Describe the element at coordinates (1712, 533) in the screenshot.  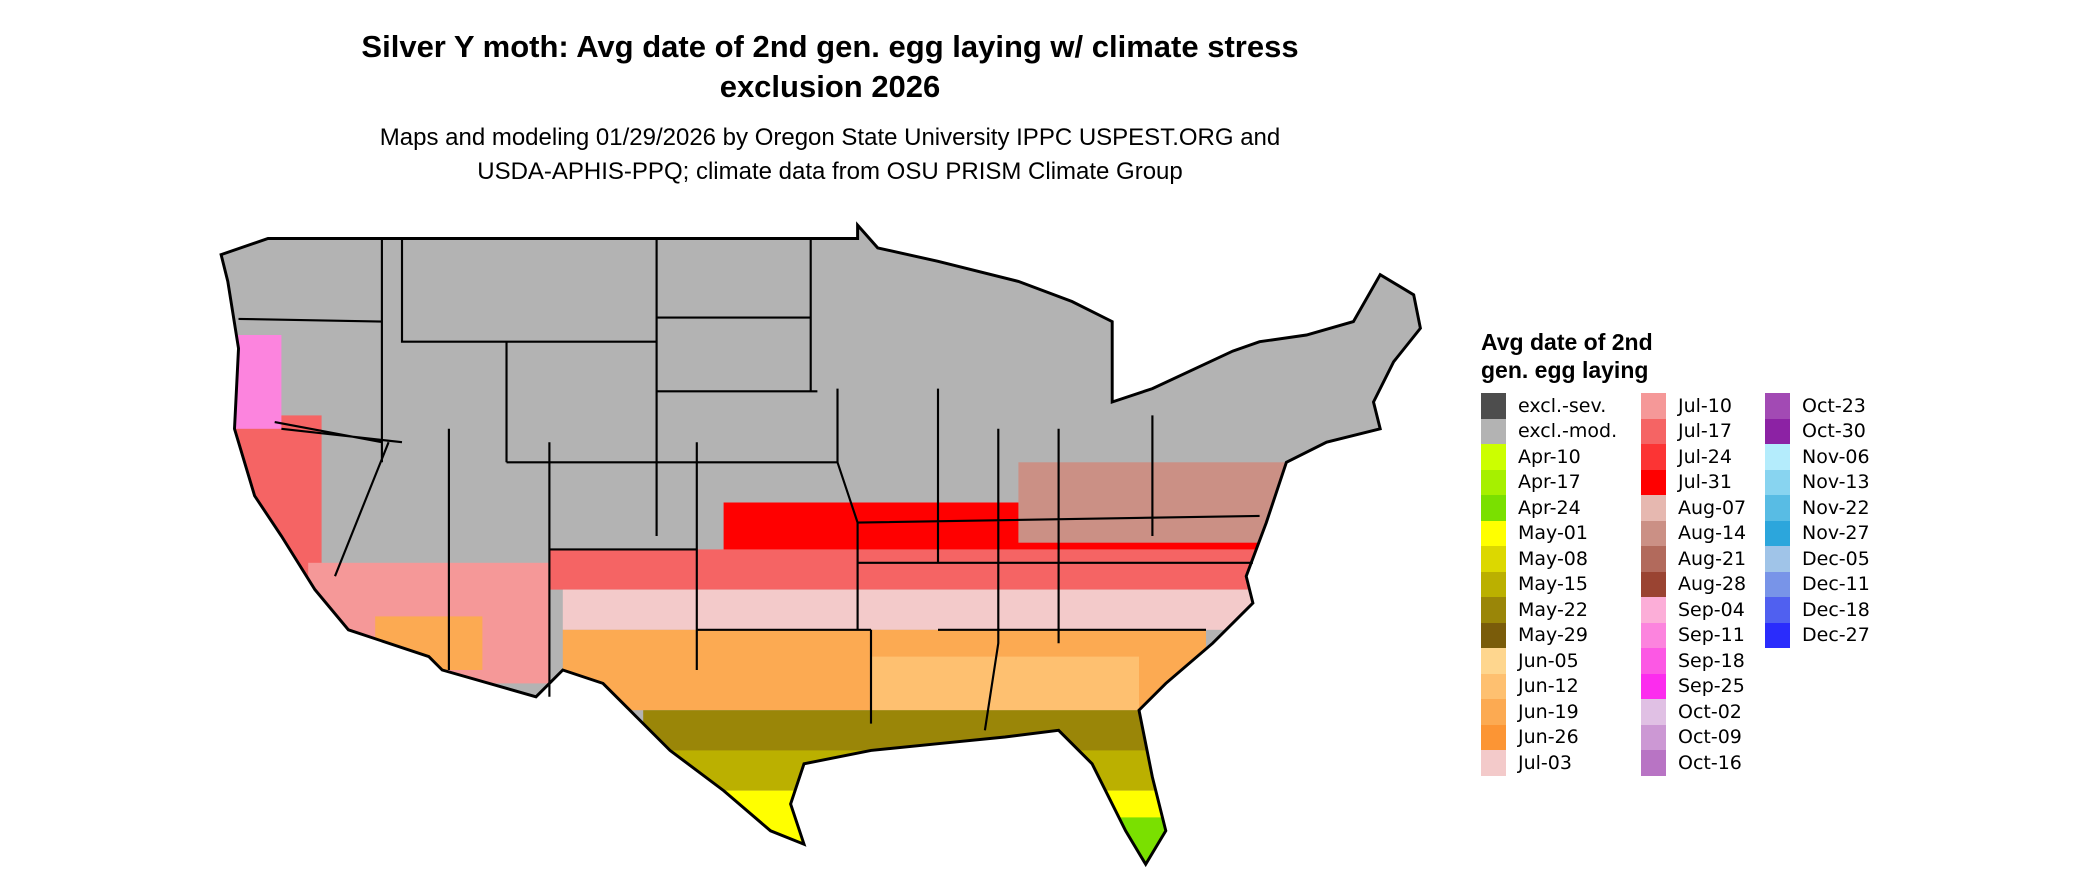
I see `legend-label: Aug-14` at that location.